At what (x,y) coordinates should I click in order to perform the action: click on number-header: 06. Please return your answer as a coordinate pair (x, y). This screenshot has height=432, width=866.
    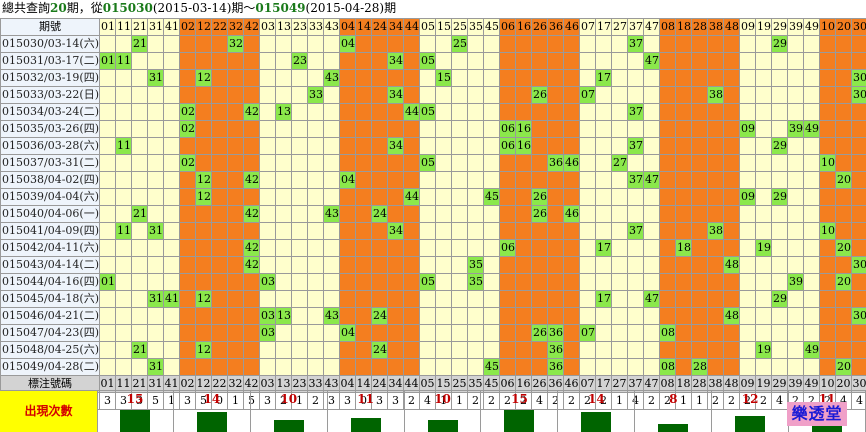
    Looking at the image, I should click on (508, 27).